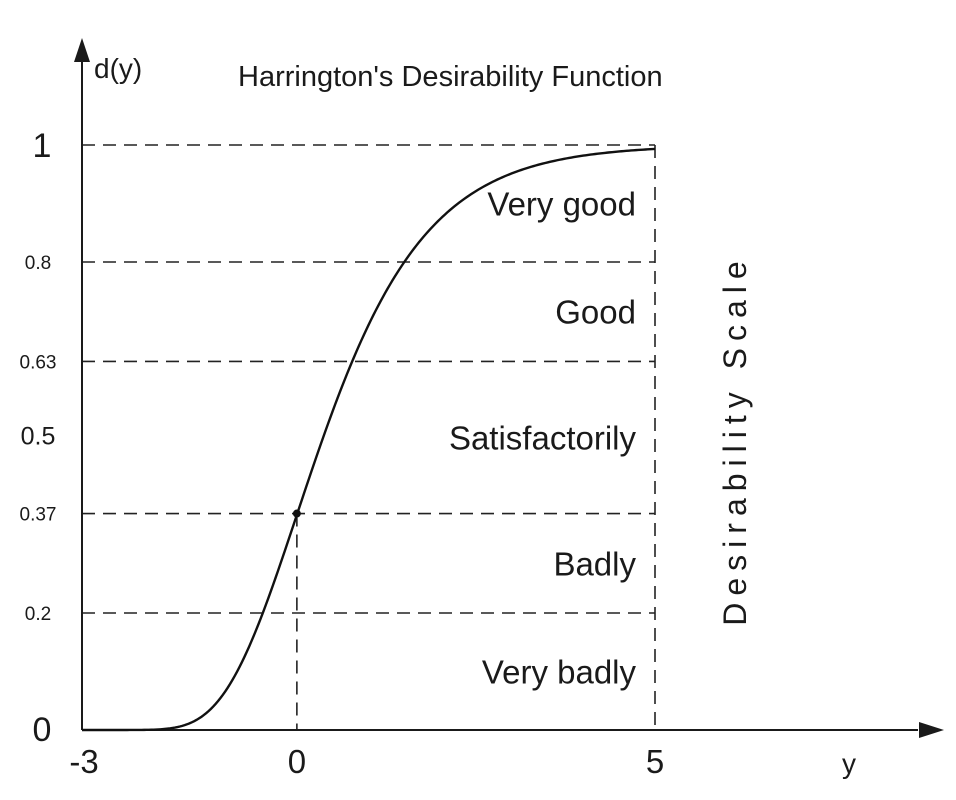 Image resolution: width=956 pixels, height=800 pixels. What do you see at coordinates (42, 730) in the screenshot?
I see `y-tick-label-0: 0` at bounding box center [42, 730].